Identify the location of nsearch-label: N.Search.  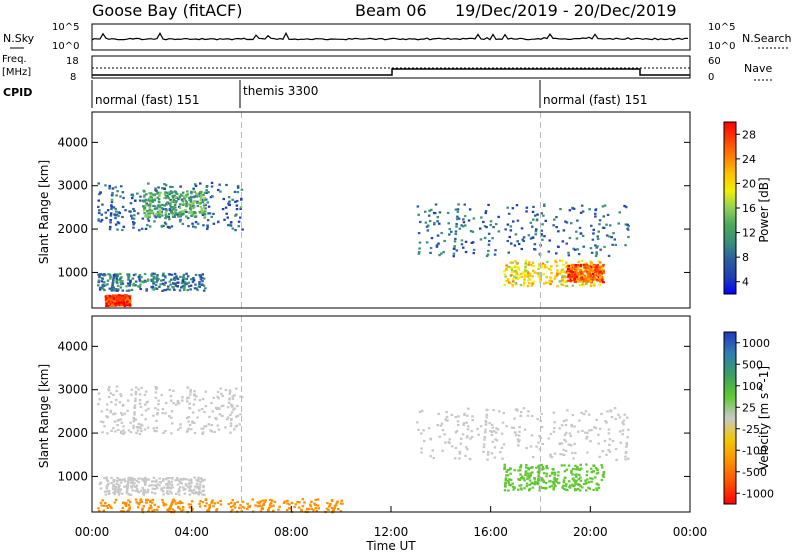
(767, 38).